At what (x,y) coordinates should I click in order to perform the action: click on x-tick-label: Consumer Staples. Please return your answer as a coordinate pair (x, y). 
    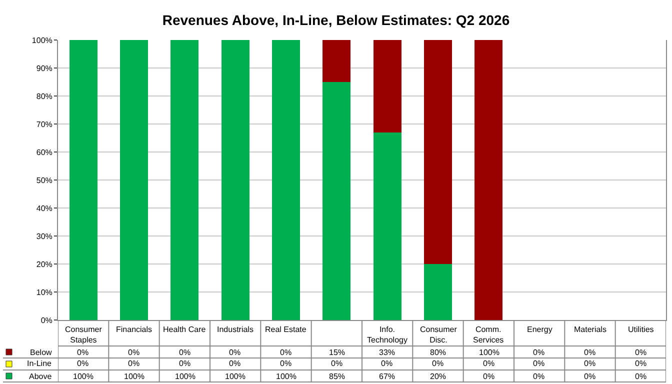
    Looking at the image, I should click on (83, 334).